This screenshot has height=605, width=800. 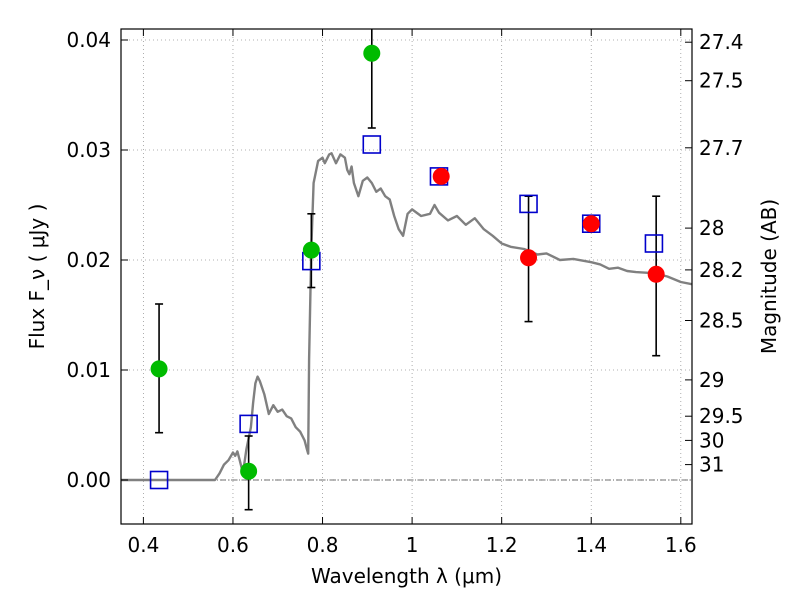 I want to click on y2-tick-label: 31, so click(x=711, y=465).